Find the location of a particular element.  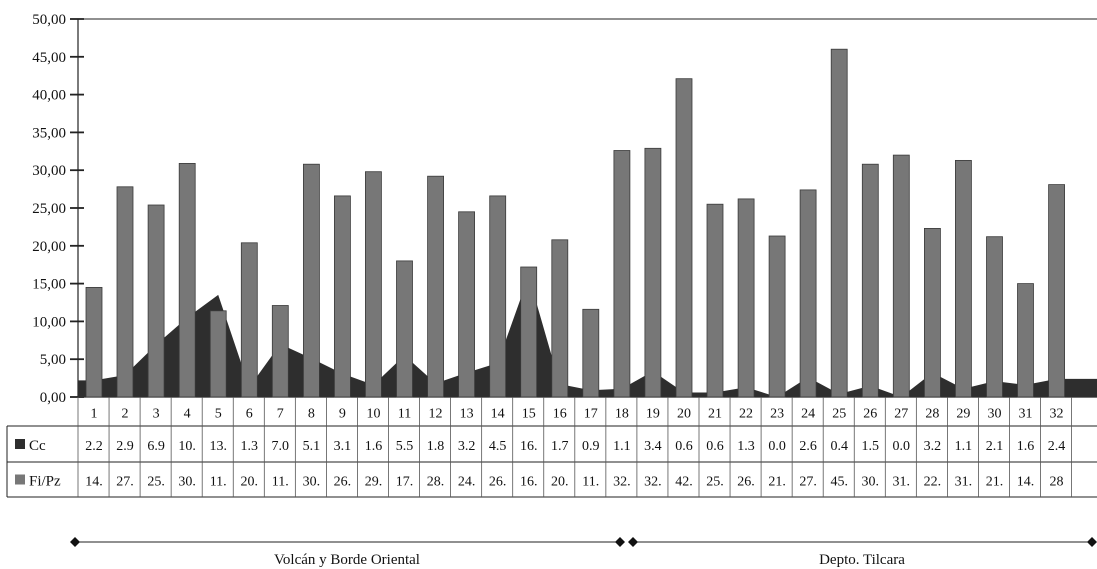

cc-value-label: 3.1 is located at coordinates (343, 446).